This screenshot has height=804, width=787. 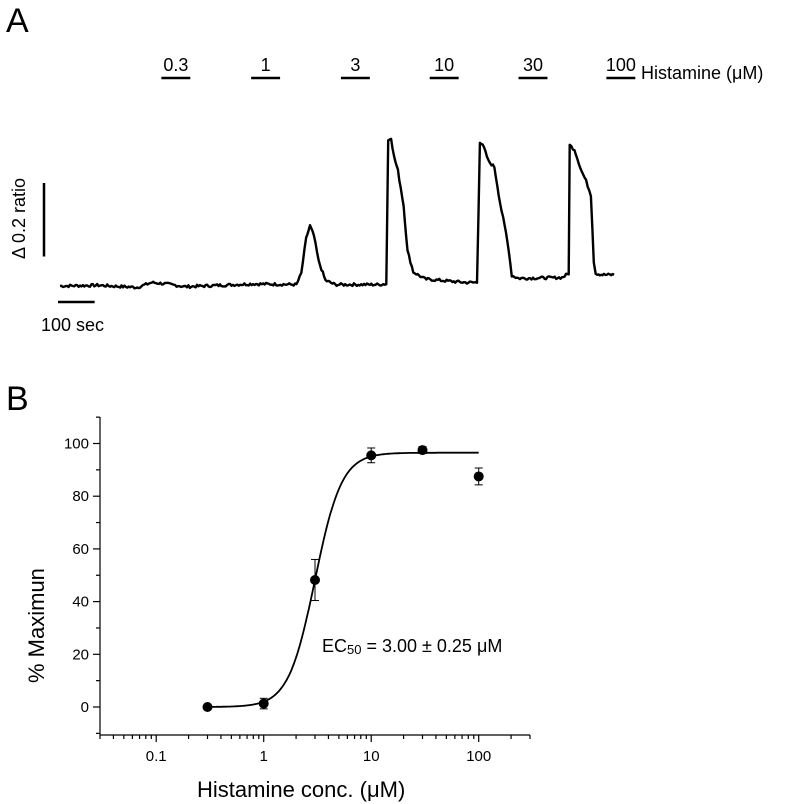 What do you see at coordinates (76, 444) in the screenshot?
I see `y-tick-label: 100` at bounding box center [76, 444].